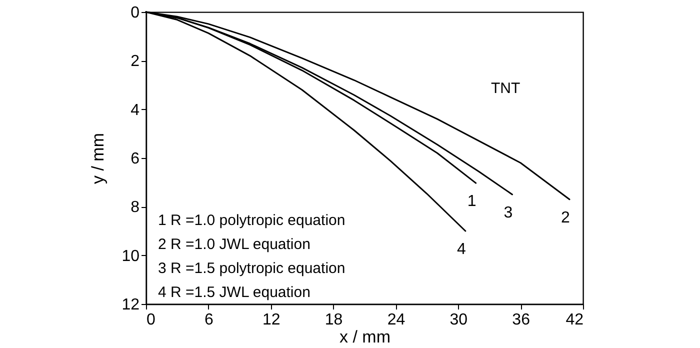  Describe the element at coordinates (135, 207) in the screenshot. I see `y-tick-label: 8` at that location.